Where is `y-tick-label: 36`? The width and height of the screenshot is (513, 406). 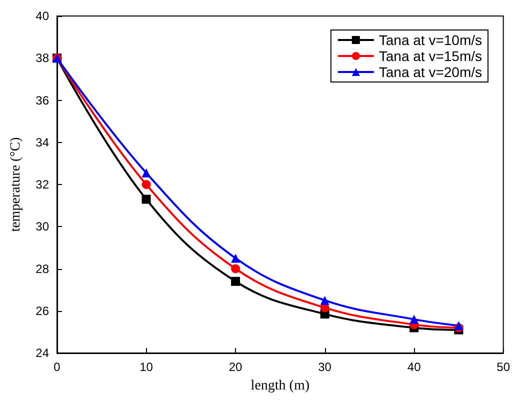
y-tick-label: 36 is located at coordinates (43, 100).